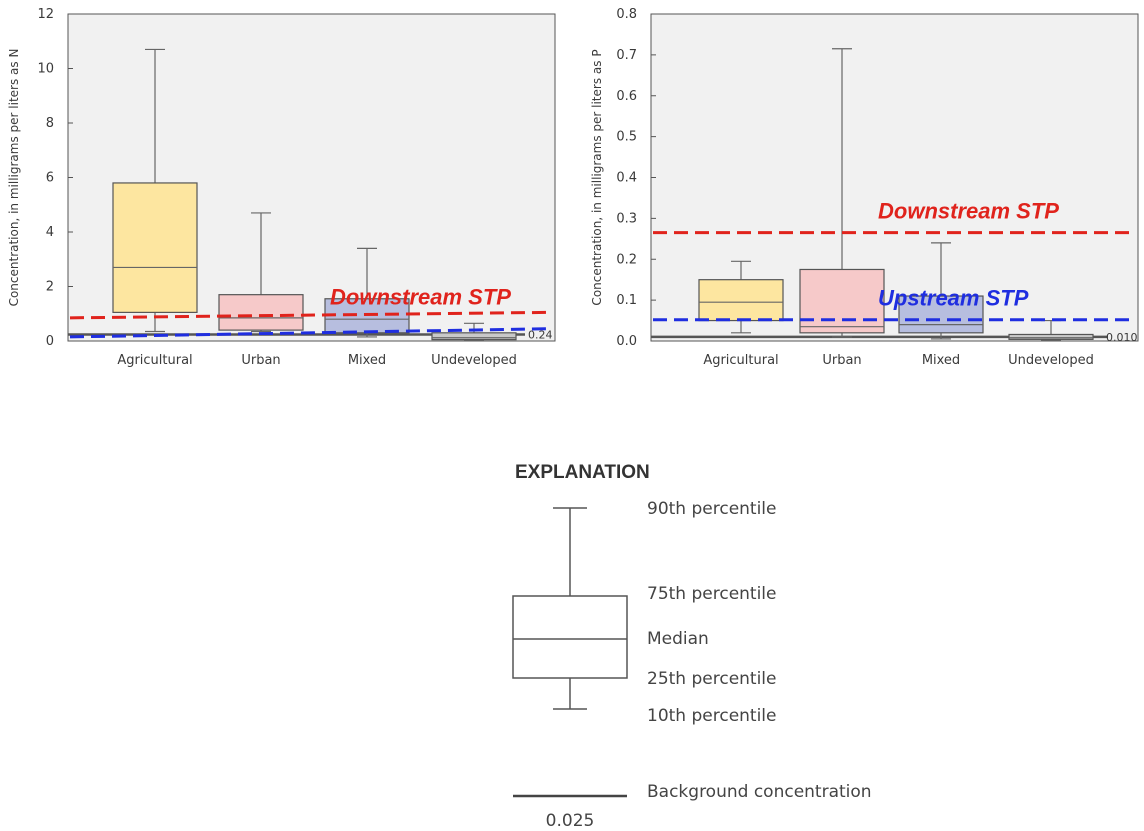  What do you see at coordinates (712, 509) in the screenshot?
I see `legend-label-p90: 90th percentile` at bounding box center [712, 509].